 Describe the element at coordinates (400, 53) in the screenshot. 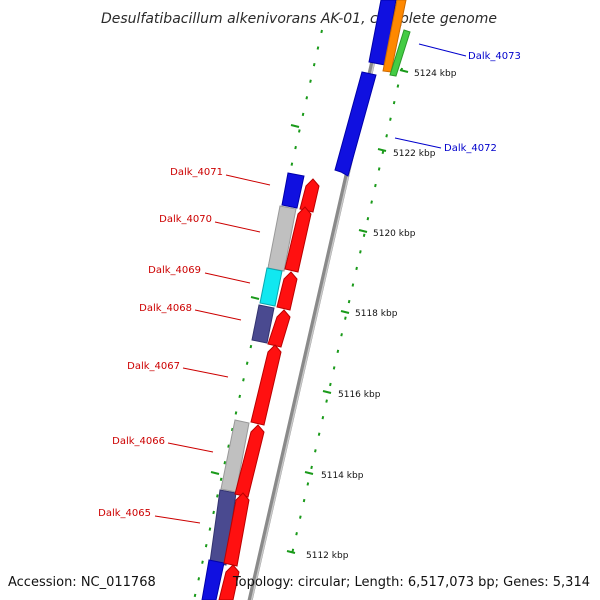

I see `gene-green` at that location.